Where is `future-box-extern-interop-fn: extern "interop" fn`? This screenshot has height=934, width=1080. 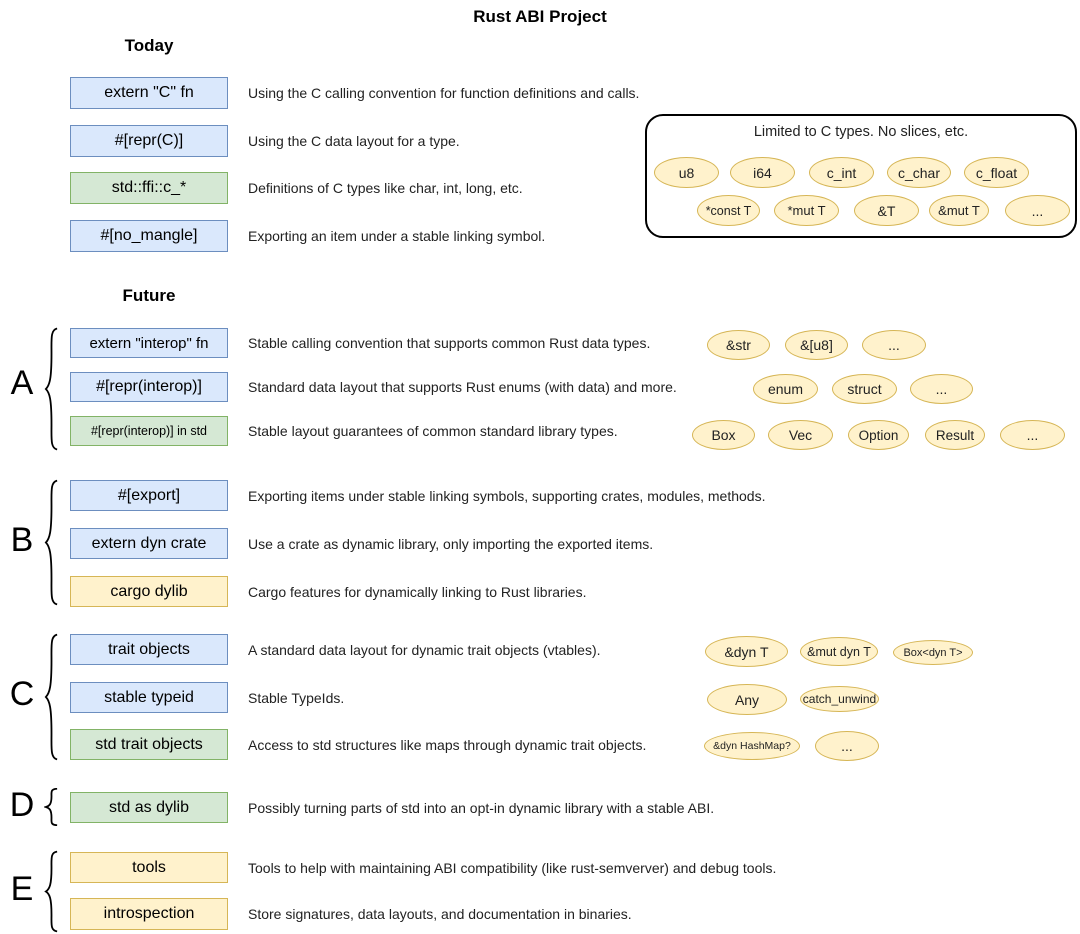
future-box-extern-interop-fn: extern "interop" fn is located at coordinates (149, 343).